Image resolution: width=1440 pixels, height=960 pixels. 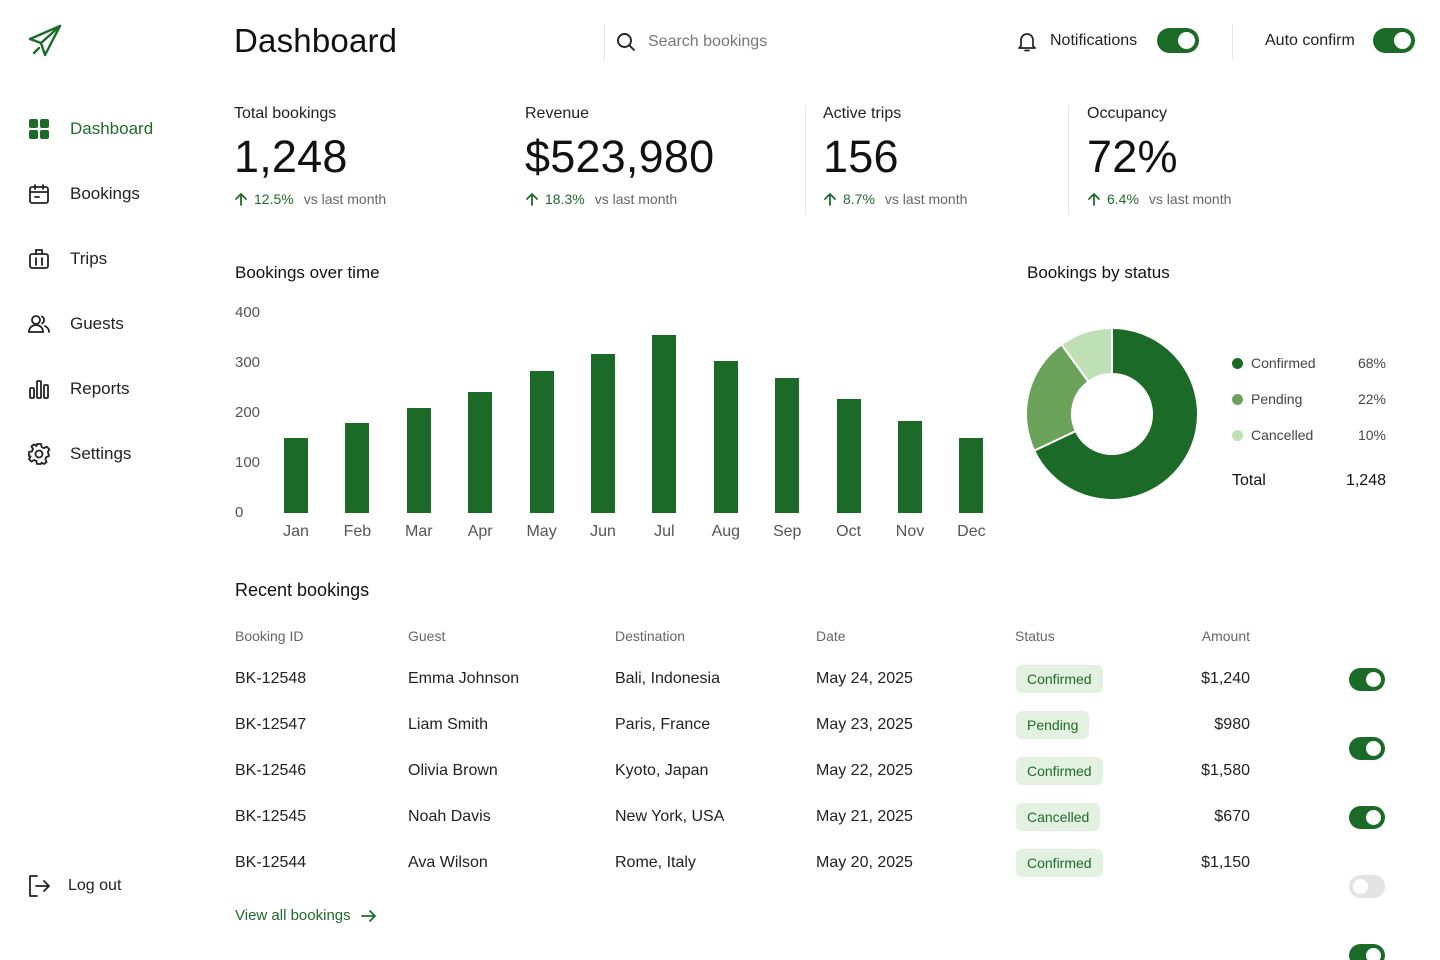 What do you see at coordinates (1282, 435) in the screenshot?
I see `legend-label: Cancelled` at bounding box center [1282, 435].